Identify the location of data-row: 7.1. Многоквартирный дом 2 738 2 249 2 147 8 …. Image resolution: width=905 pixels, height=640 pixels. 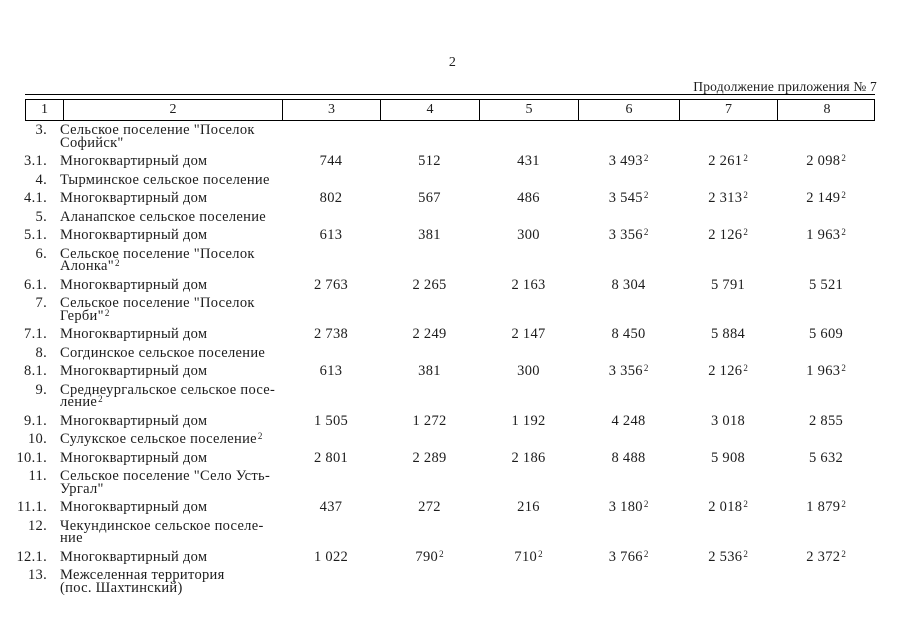
(452, 334).